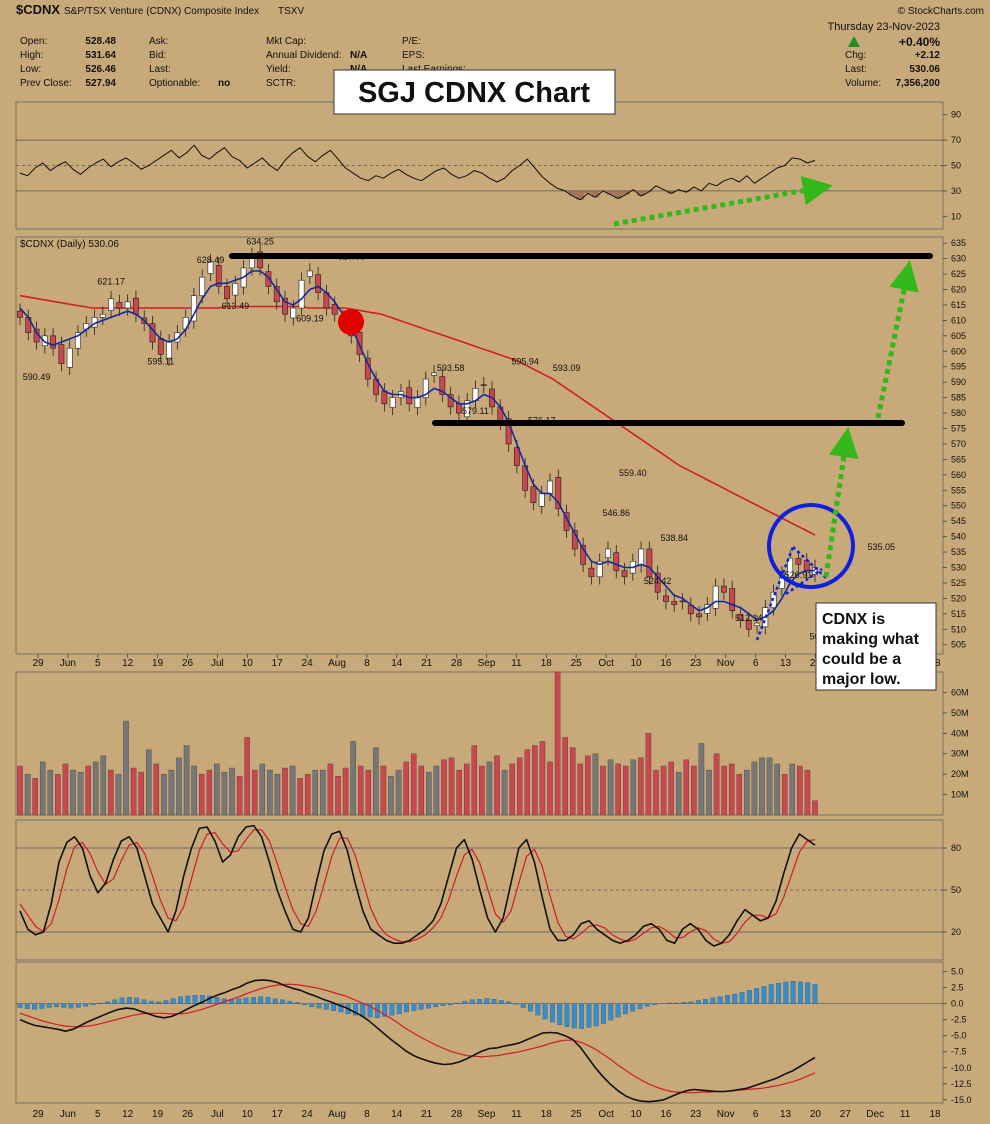 The width and height of the screenshot is (990, 1124). I want to click on stochastic-slow-line, so click(417, 886).